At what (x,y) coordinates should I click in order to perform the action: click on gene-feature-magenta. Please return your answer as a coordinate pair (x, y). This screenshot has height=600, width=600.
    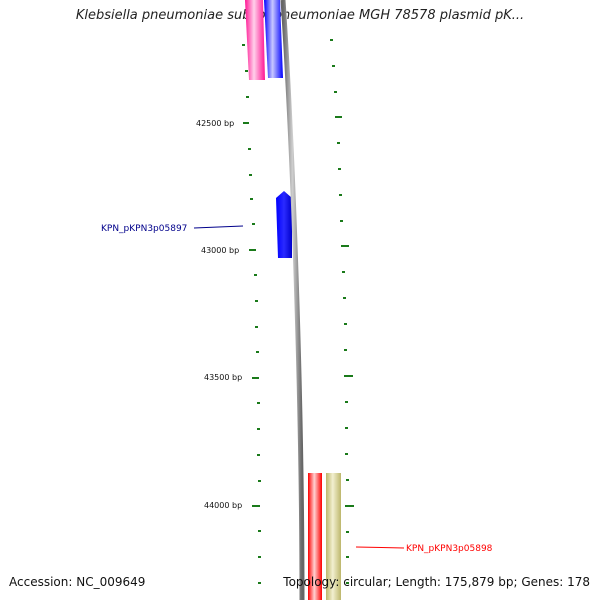
    Looking at the image, I should click on (255, 40).